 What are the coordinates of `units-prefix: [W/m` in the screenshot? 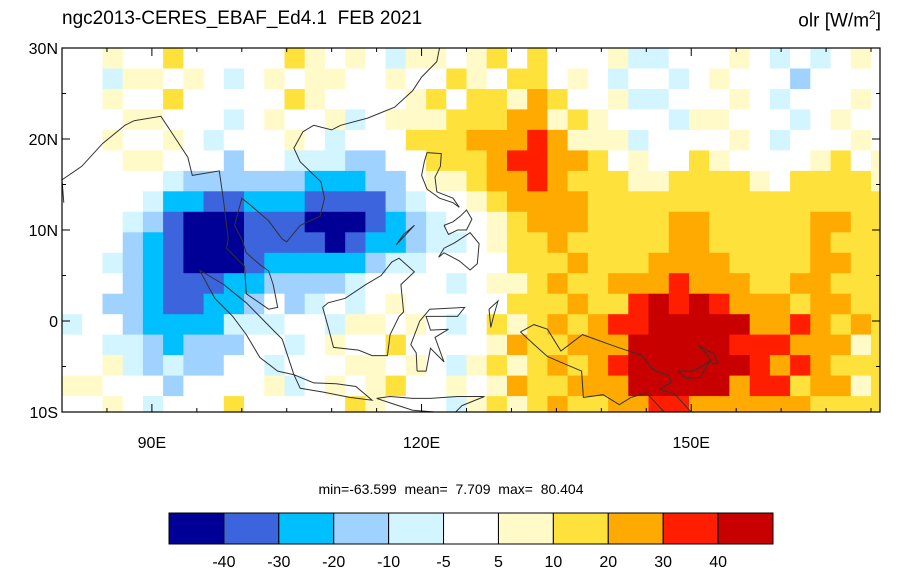 It's located at (847, 21).